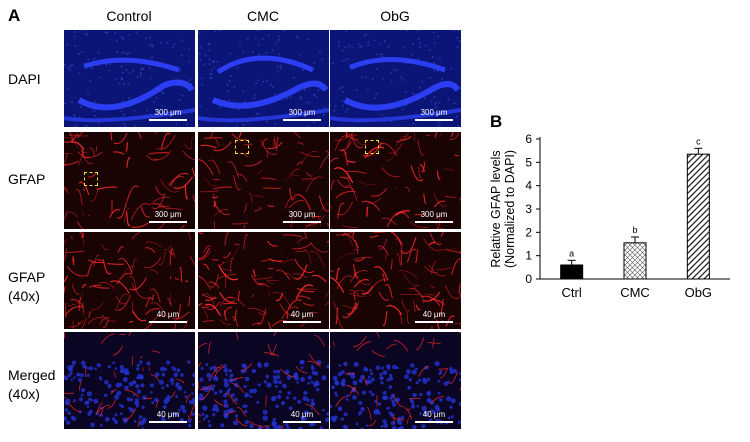 This screenshot has width=750, height=442. What do you see at coordinates (395, 280) in the screenshot?
I see `micrograph-gfap-40x-obg: 40 μm` at bounding box center [395, 280].